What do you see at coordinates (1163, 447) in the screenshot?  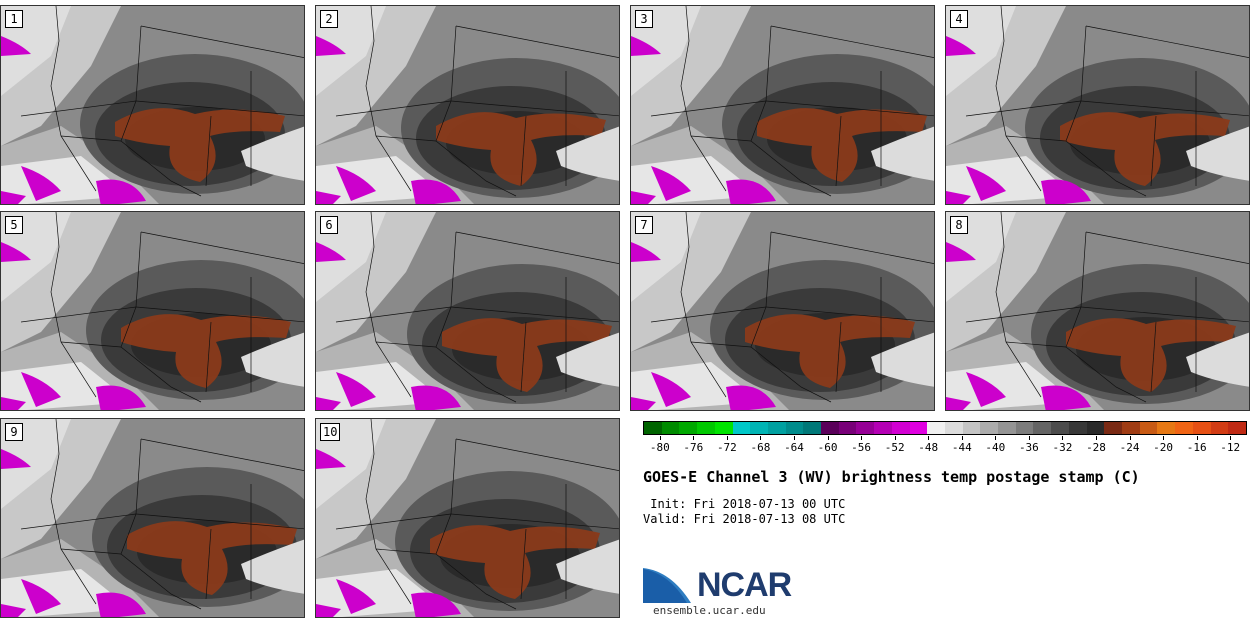 I see `colorbar-tick-label: -20` at bounding box center [1163, 447].